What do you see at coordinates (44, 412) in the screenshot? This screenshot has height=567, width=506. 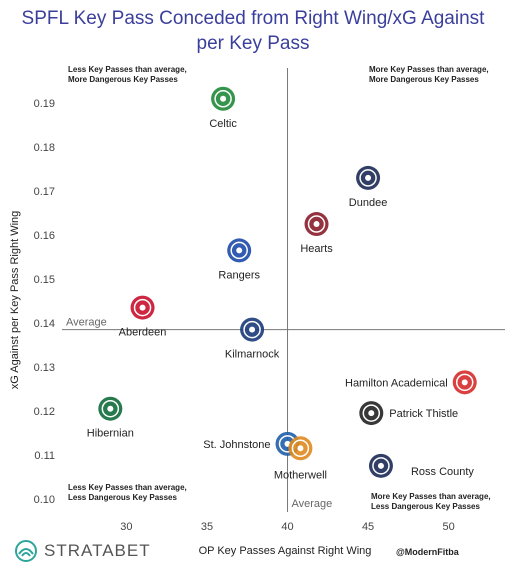 I see `y-tick-label: 0.12` at bounding box center [44, 412].